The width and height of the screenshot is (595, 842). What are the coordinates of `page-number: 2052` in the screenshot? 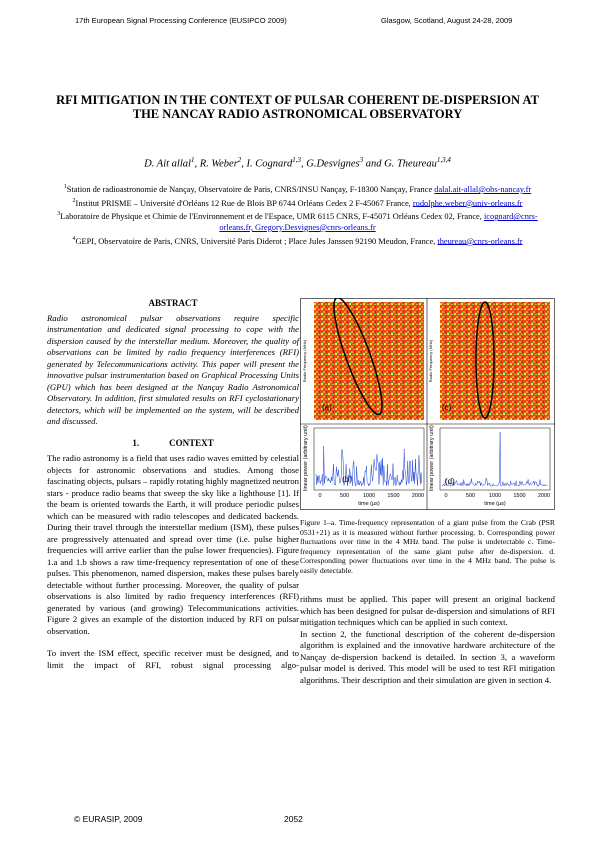 It's located at (293, 819).